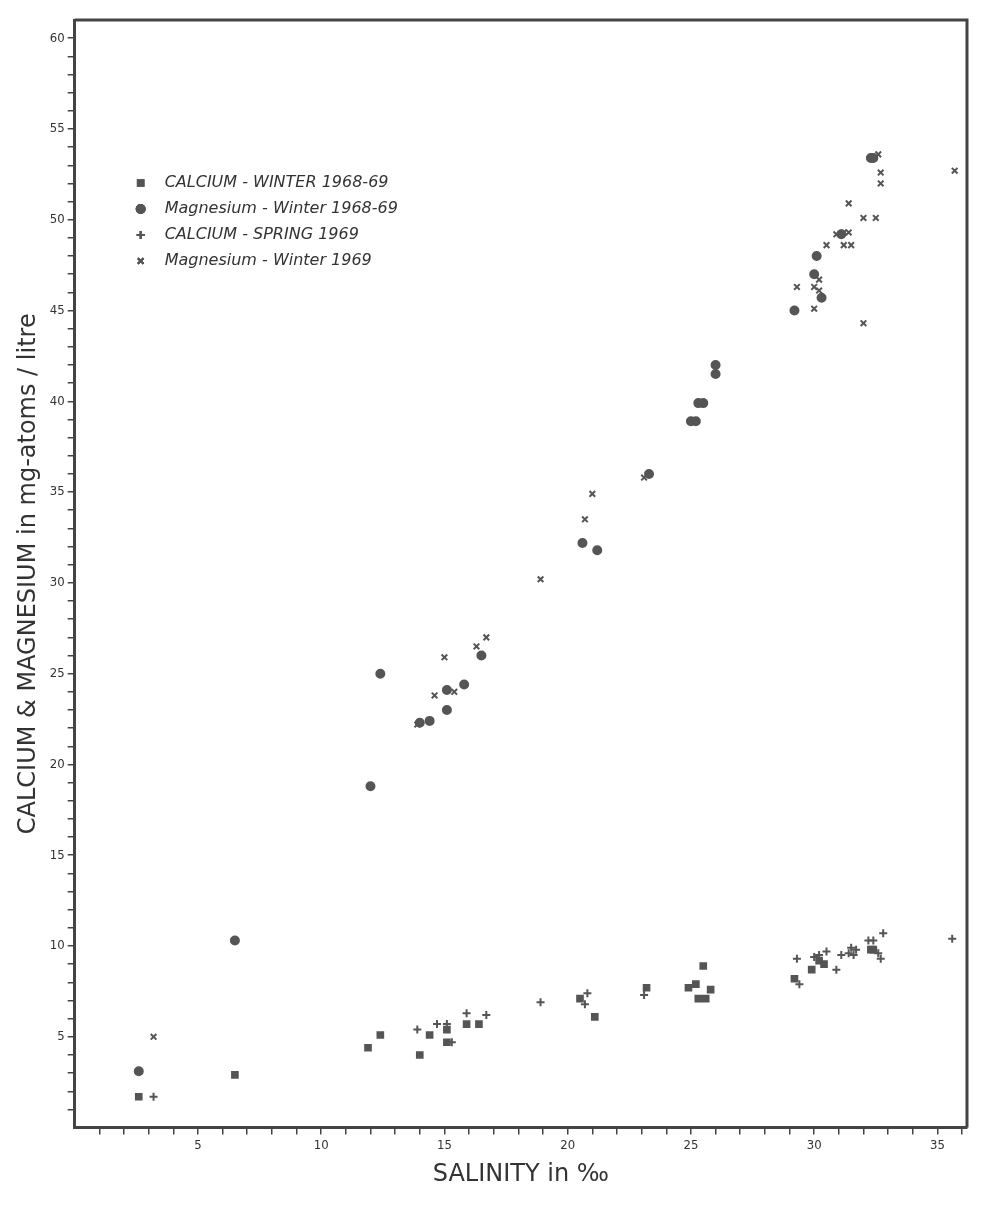 The height and width of the screenshot is (1223, 987). What do you see at coordinates (57, 945) in the screenshot?
I see `y-tick-label: 10` at bounding box center [57, 945].